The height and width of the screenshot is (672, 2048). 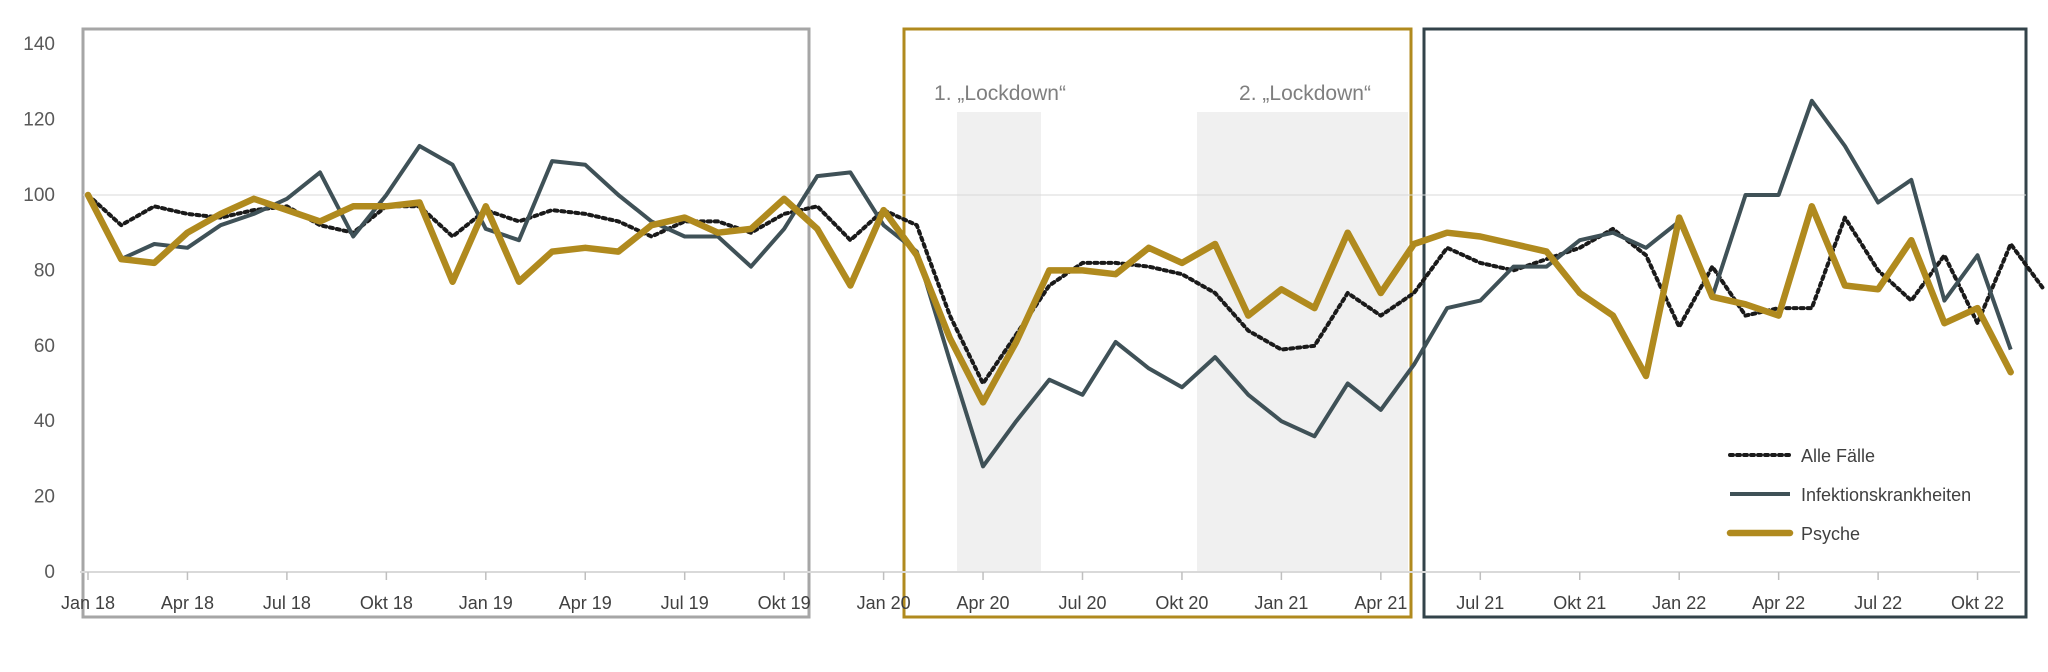 What do you see at coordinates (1152, 93) in the screenshot?
I see `annotations: 1. „Lockdown“ 2. „Lockdown“` at bounding box center [1152, 93].